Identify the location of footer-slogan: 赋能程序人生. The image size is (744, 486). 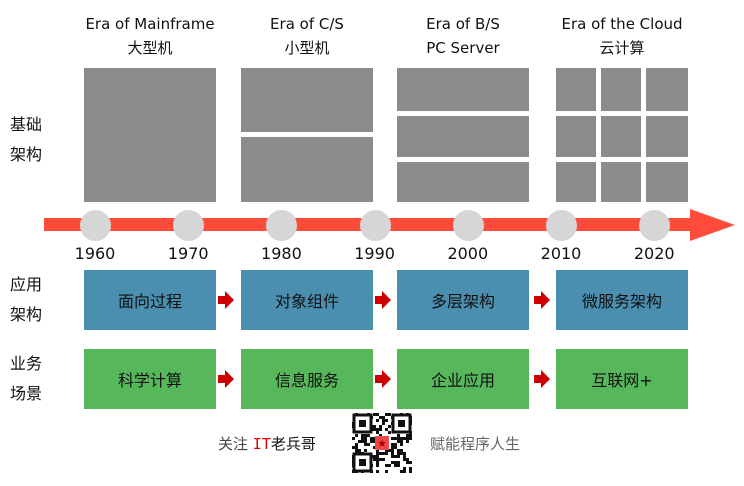
(475, 444).